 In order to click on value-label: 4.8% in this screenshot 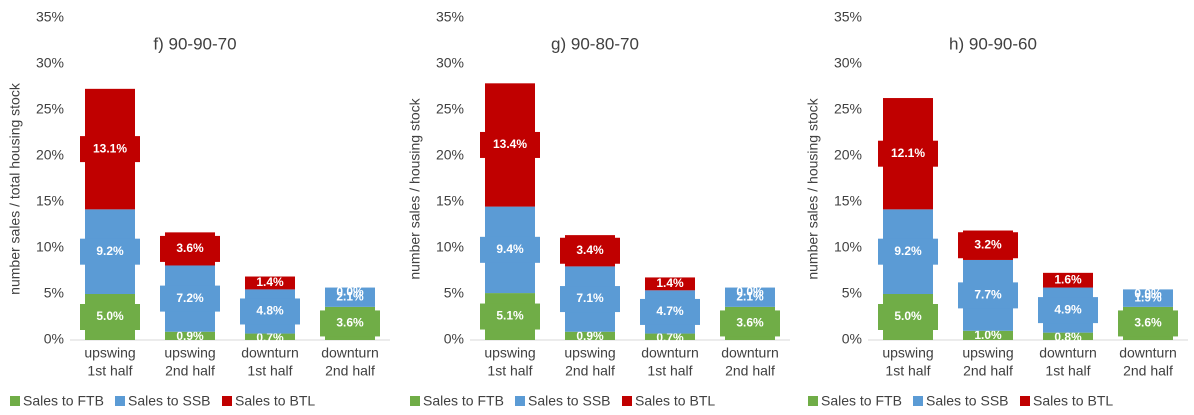, I will do `click(270, 311)`.